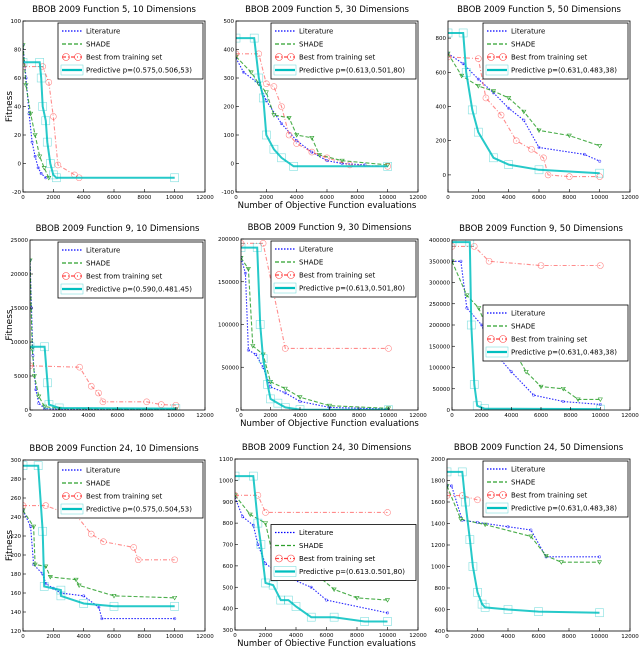 The width and height of the screenshot is (640, 650). I want to click on chart-title: BBOB 2009 Function 5, 10 Dimensions, so click(114, 10).